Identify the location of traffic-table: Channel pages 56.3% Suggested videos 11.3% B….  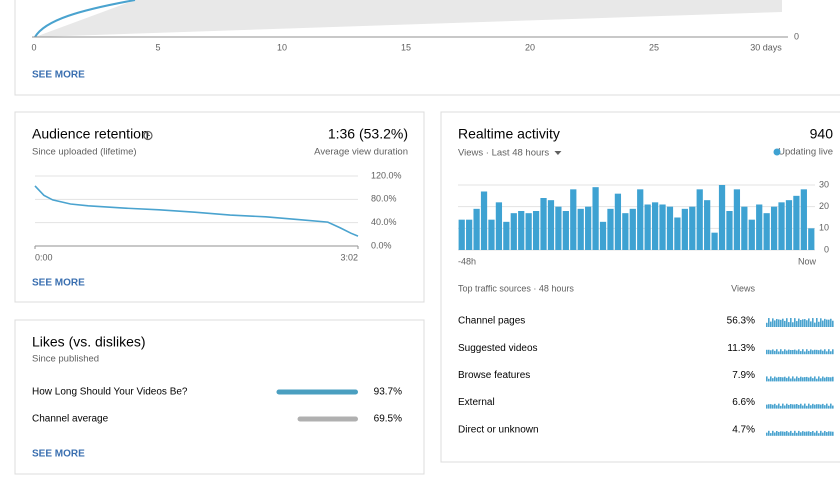
(646, 376).